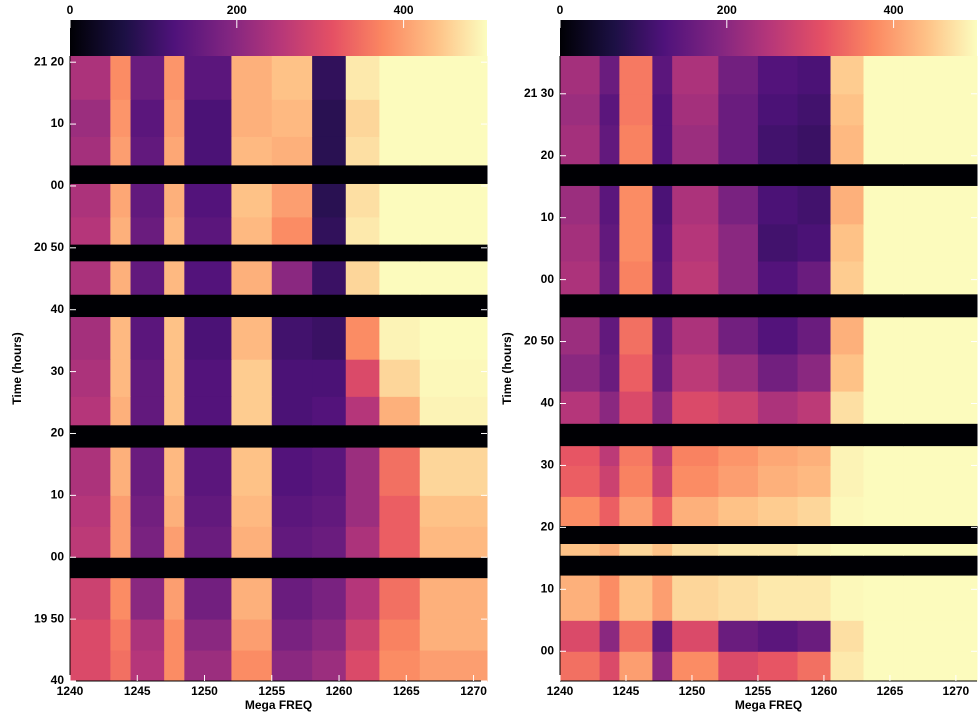  What do you see at coordinates (70, 10) in the screenshot?
I see `colorbar-tick-label: 0` at bounding box center [70, 10].